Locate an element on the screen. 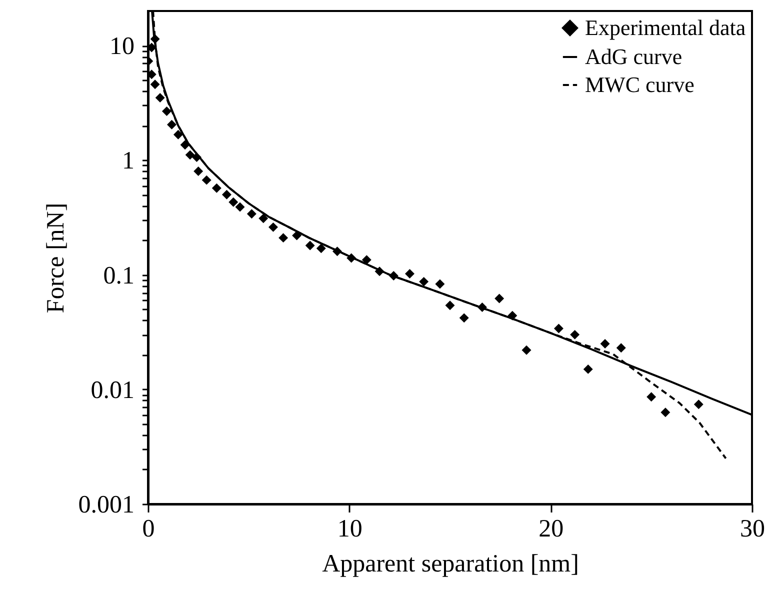 The height and width of the screenshot is (601, 766). x-tick-label: 30 is located at coordinates (752, 529).